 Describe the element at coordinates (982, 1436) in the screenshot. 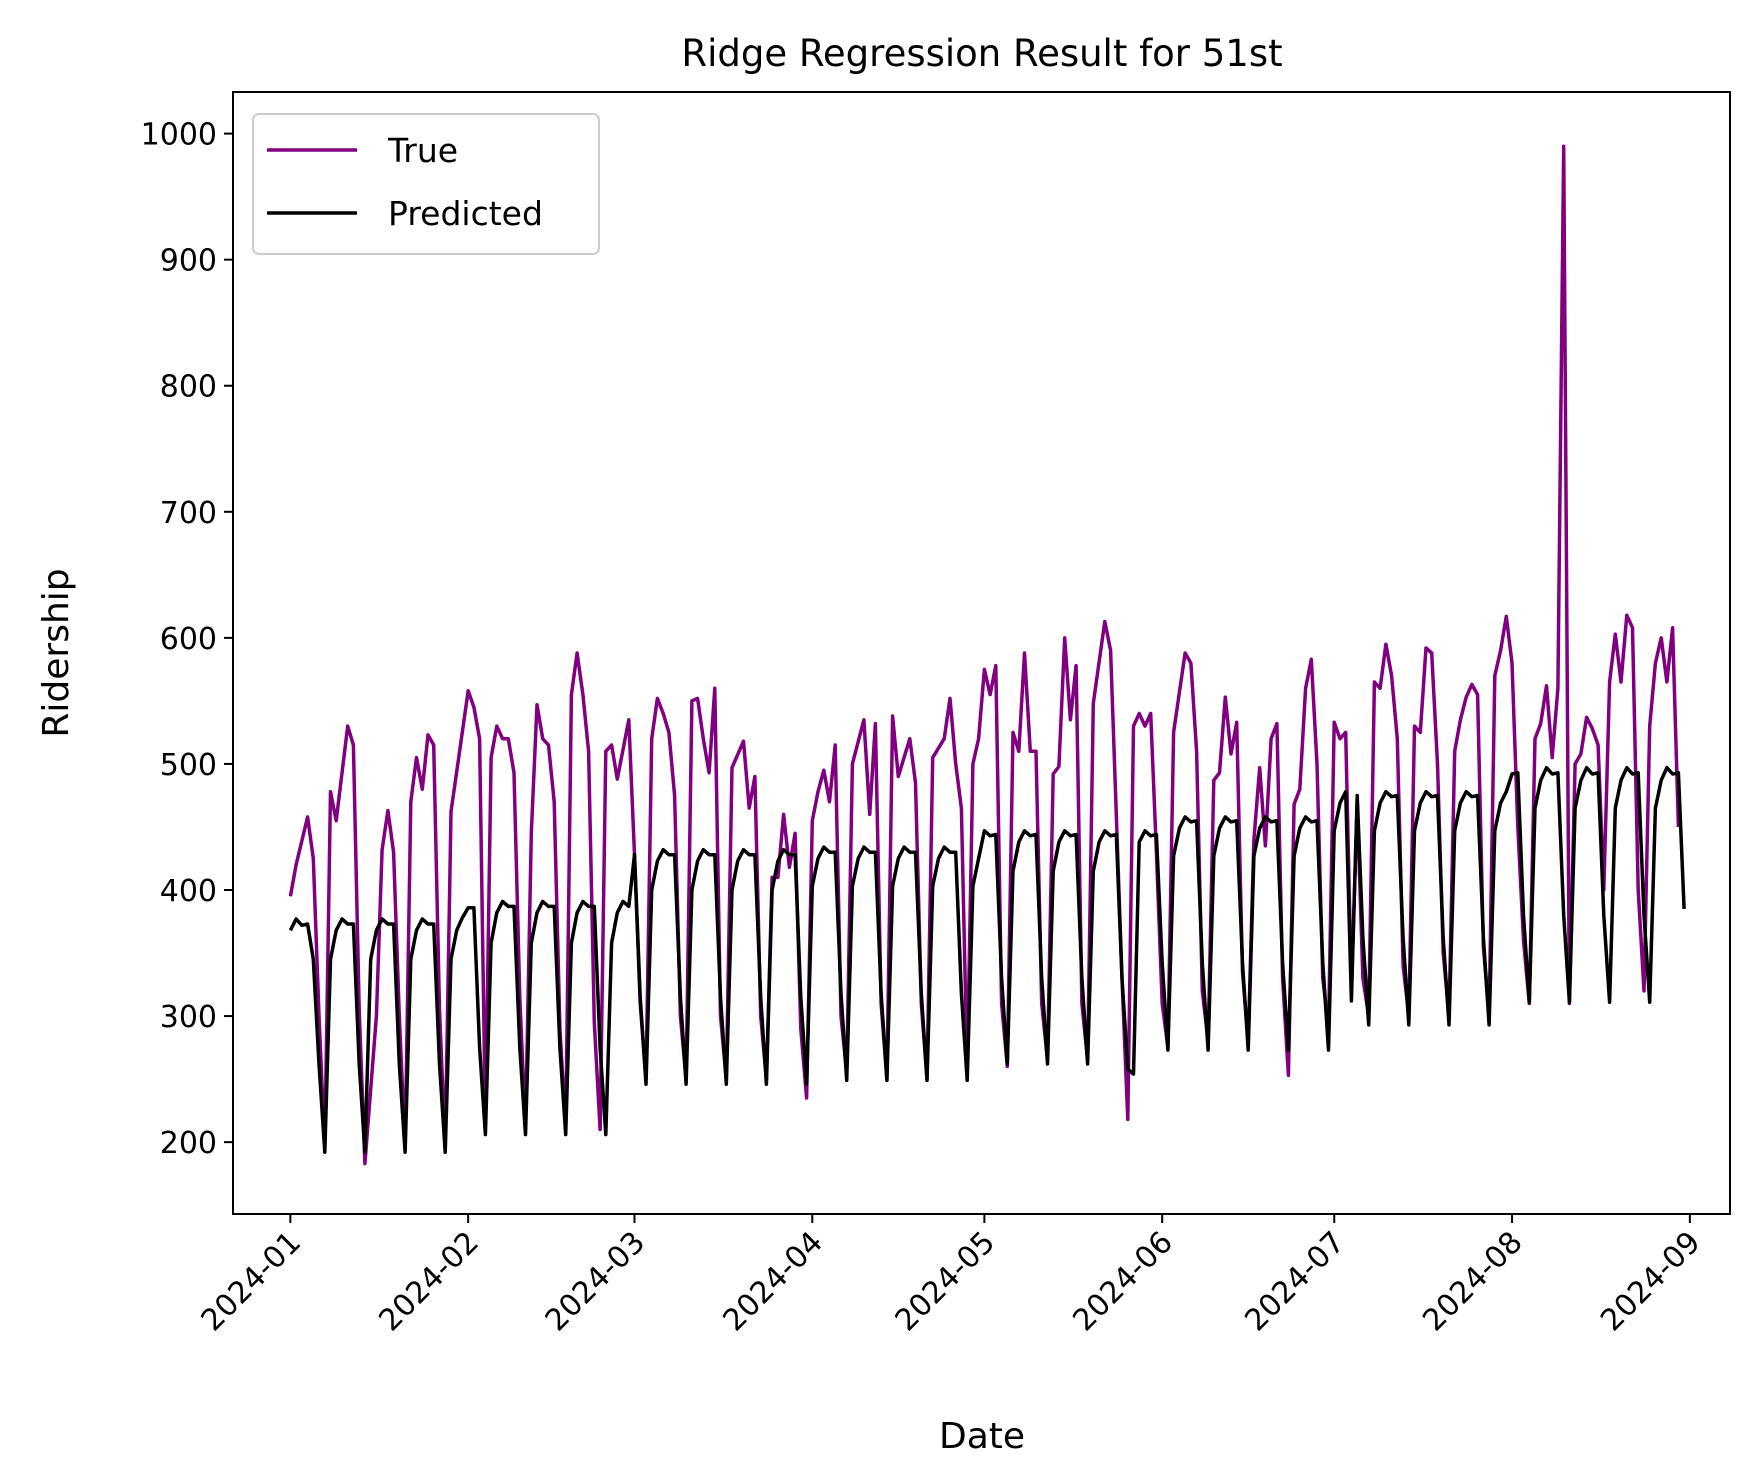

I see `x-axis-label: Date` at that location.